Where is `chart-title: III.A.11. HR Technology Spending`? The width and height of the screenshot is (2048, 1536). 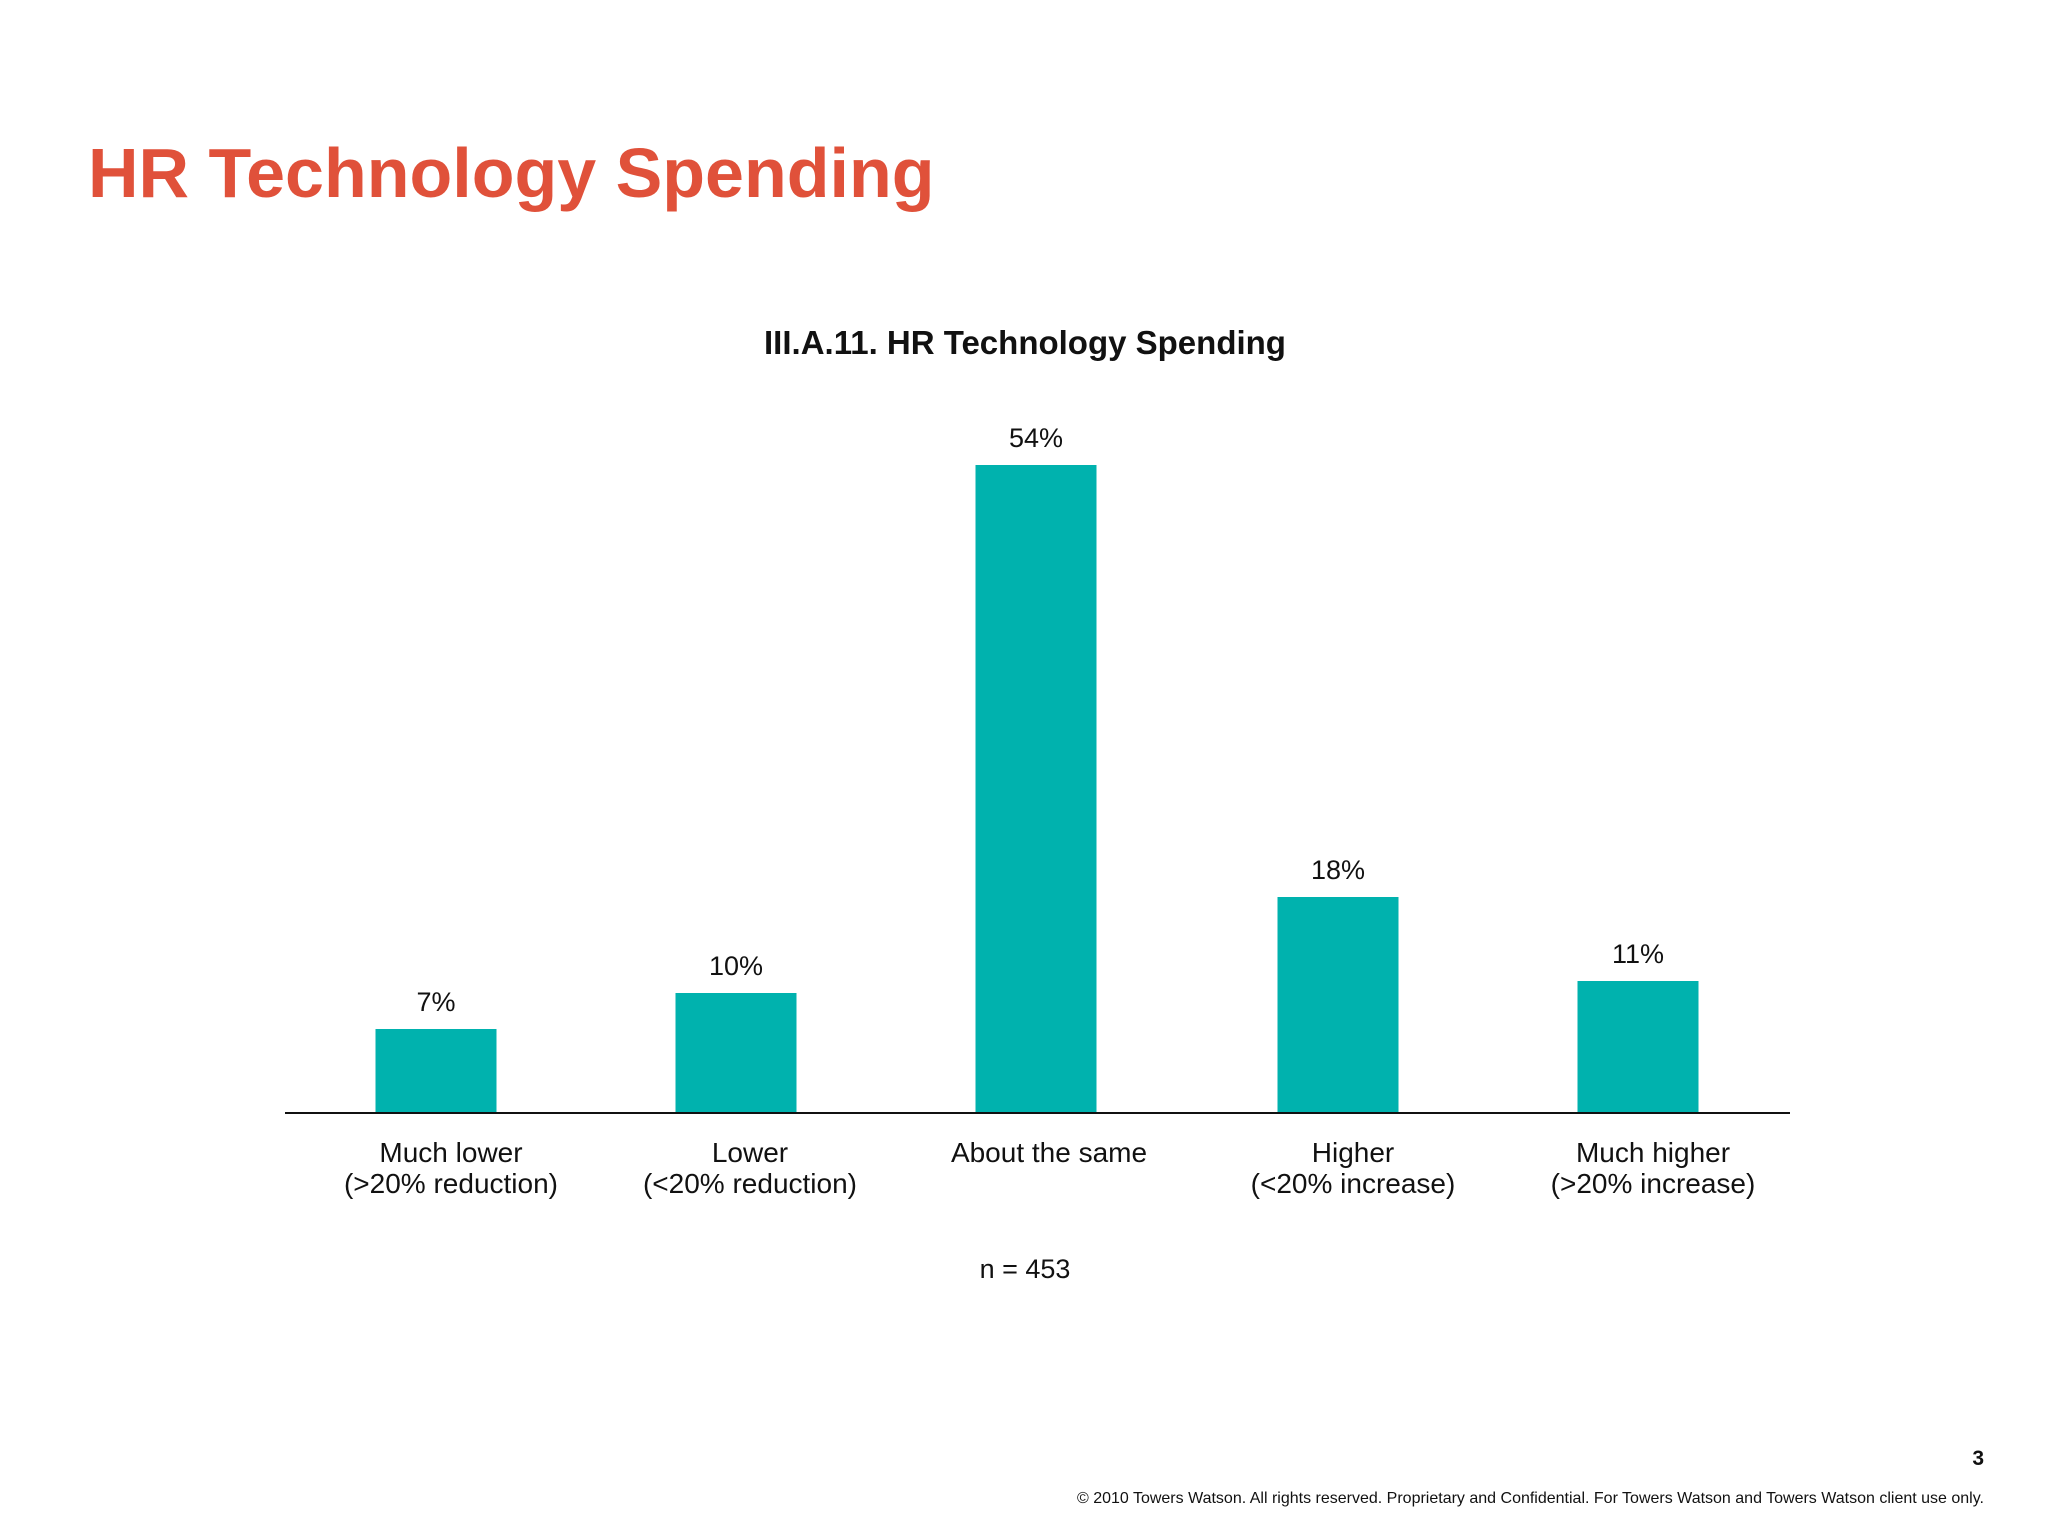
chart-title: III.A.11. HR Technology Spending is located at coordinates (1025, 342).